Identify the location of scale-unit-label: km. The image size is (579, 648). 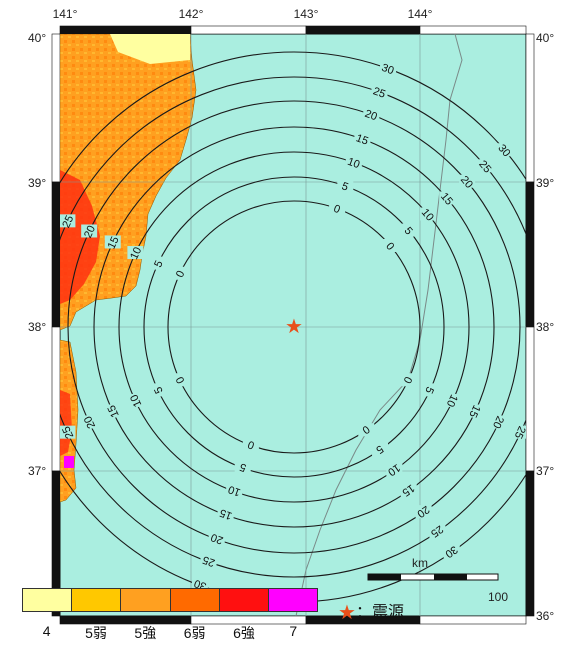
(420, 563).